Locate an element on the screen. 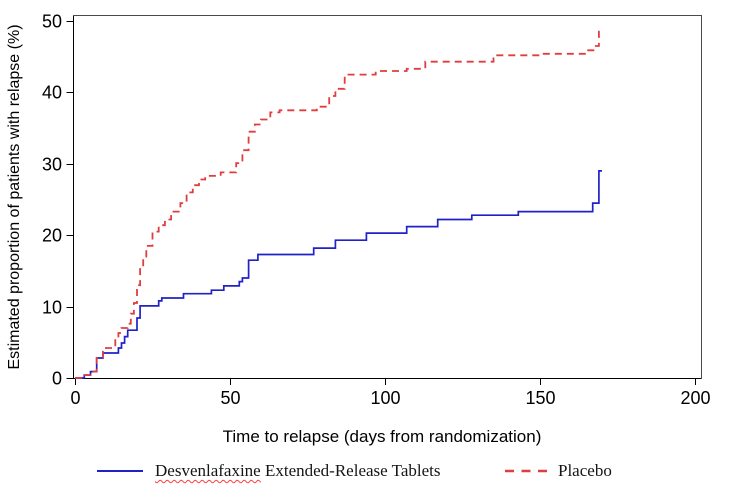  legend-label-placebo: Placebo is located at coordinates (585, 470).